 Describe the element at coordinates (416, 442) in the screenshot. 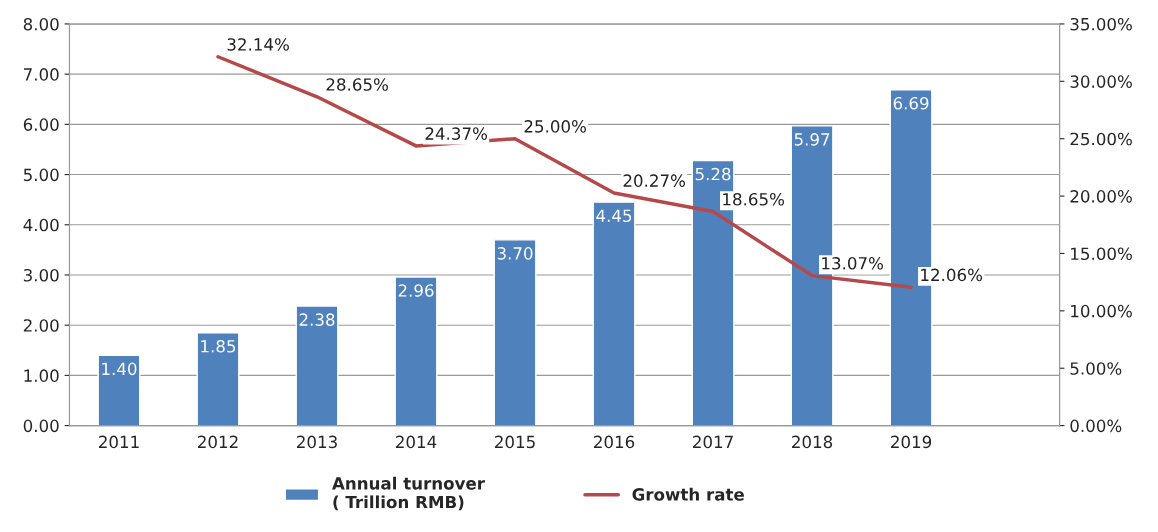

I see `x-tick-label: 2014` at that location.